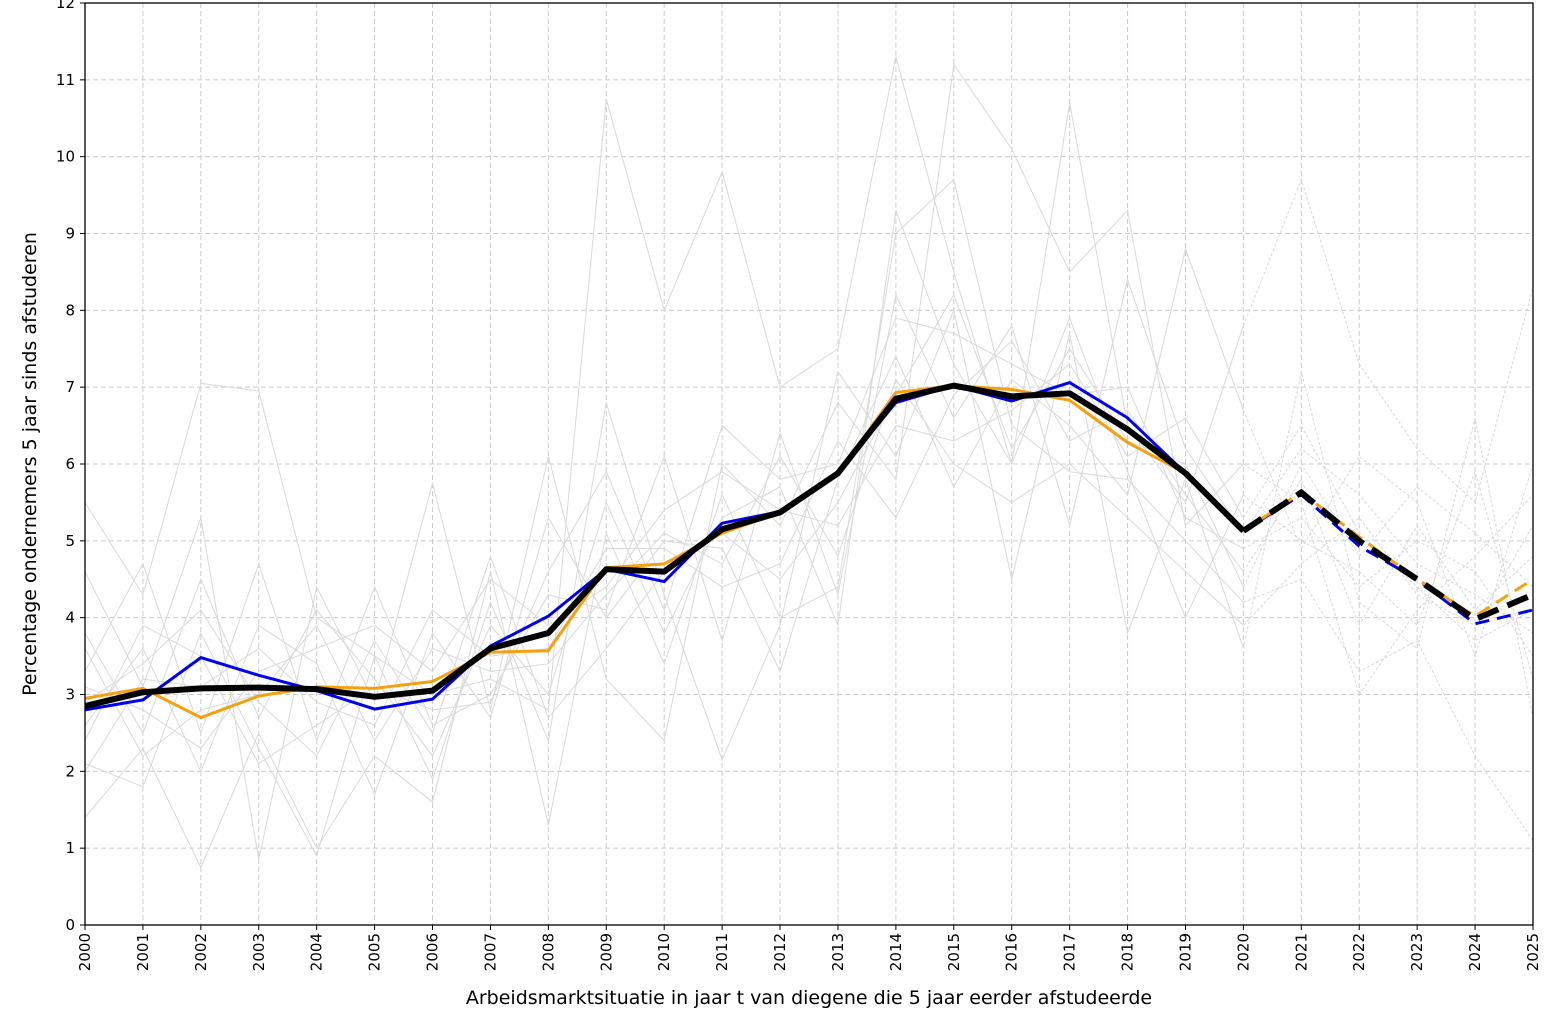 Image resolution: width=1546 pixels, height=1027 pixels. I want to click on y-tick-label: 3, so click(70, 695).